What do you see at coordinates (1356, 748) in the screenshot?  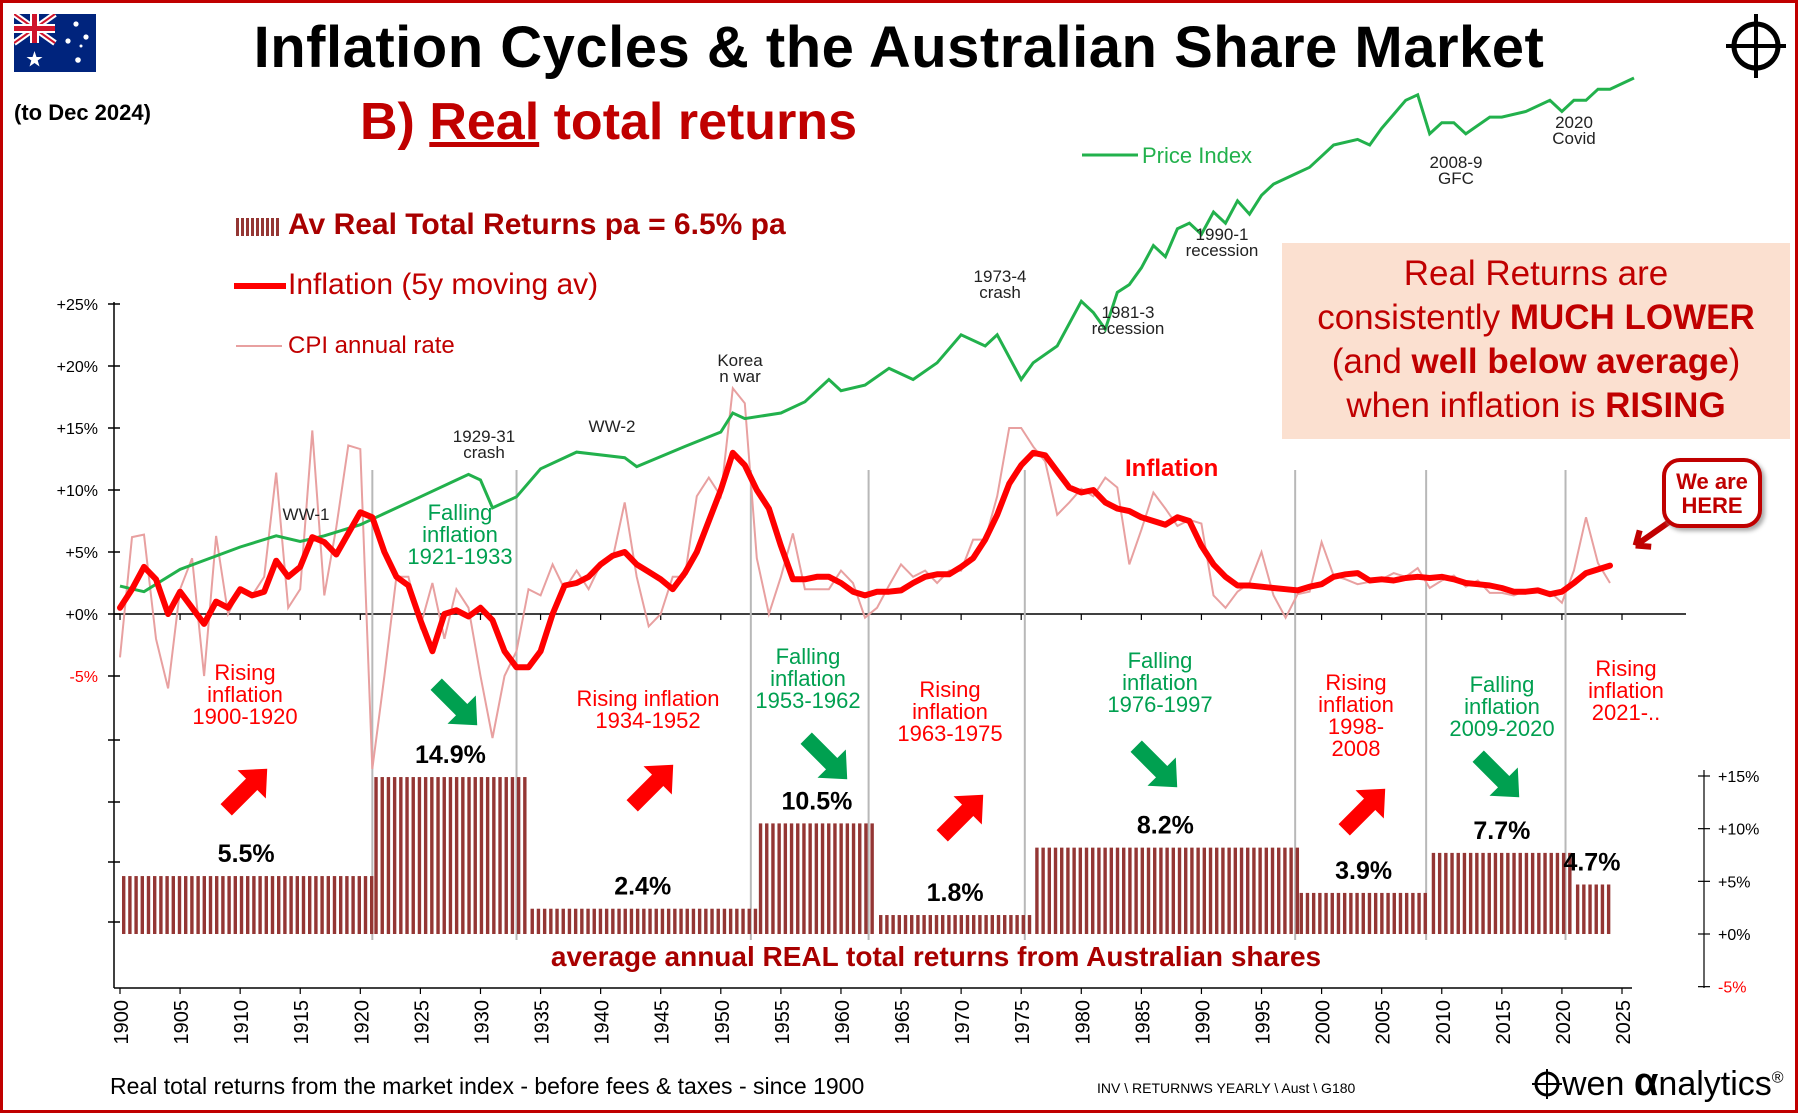 I see `region-label: 2008` at bounding box center [1356, 748].